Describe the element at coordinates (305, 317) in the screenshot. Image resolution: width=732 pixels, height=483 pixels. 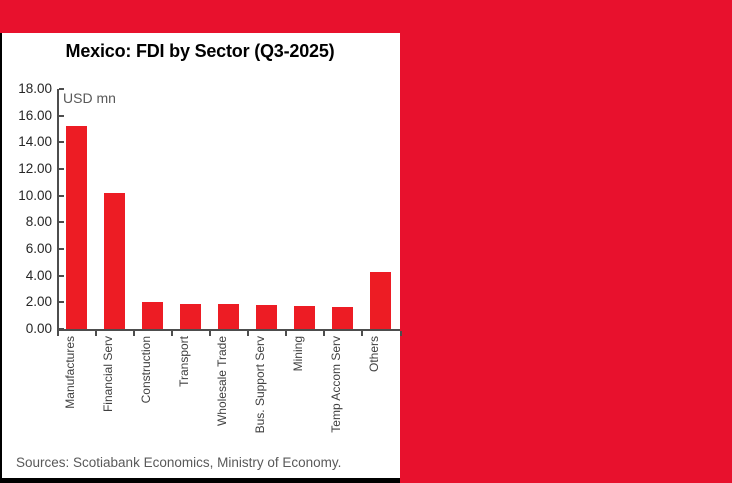
I see `bar-mining` at that location.